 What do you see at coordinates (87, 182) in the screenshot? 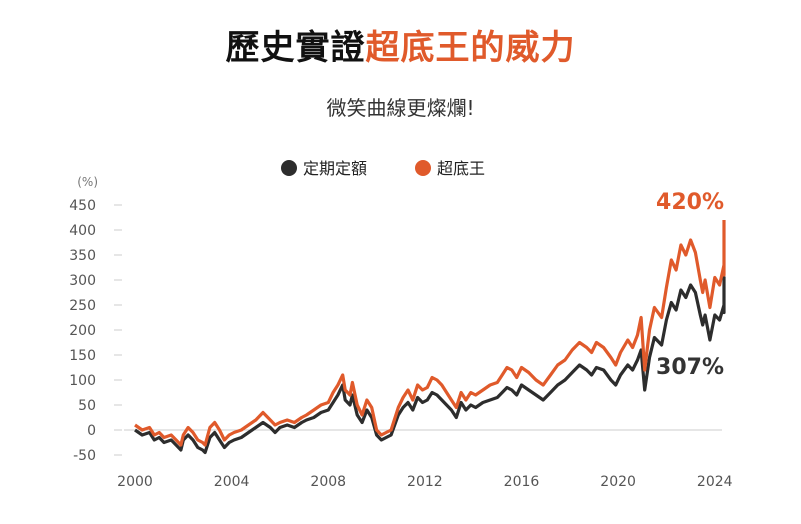
I see `y-axis-unit: (%)` at bounding box center [87, 182].